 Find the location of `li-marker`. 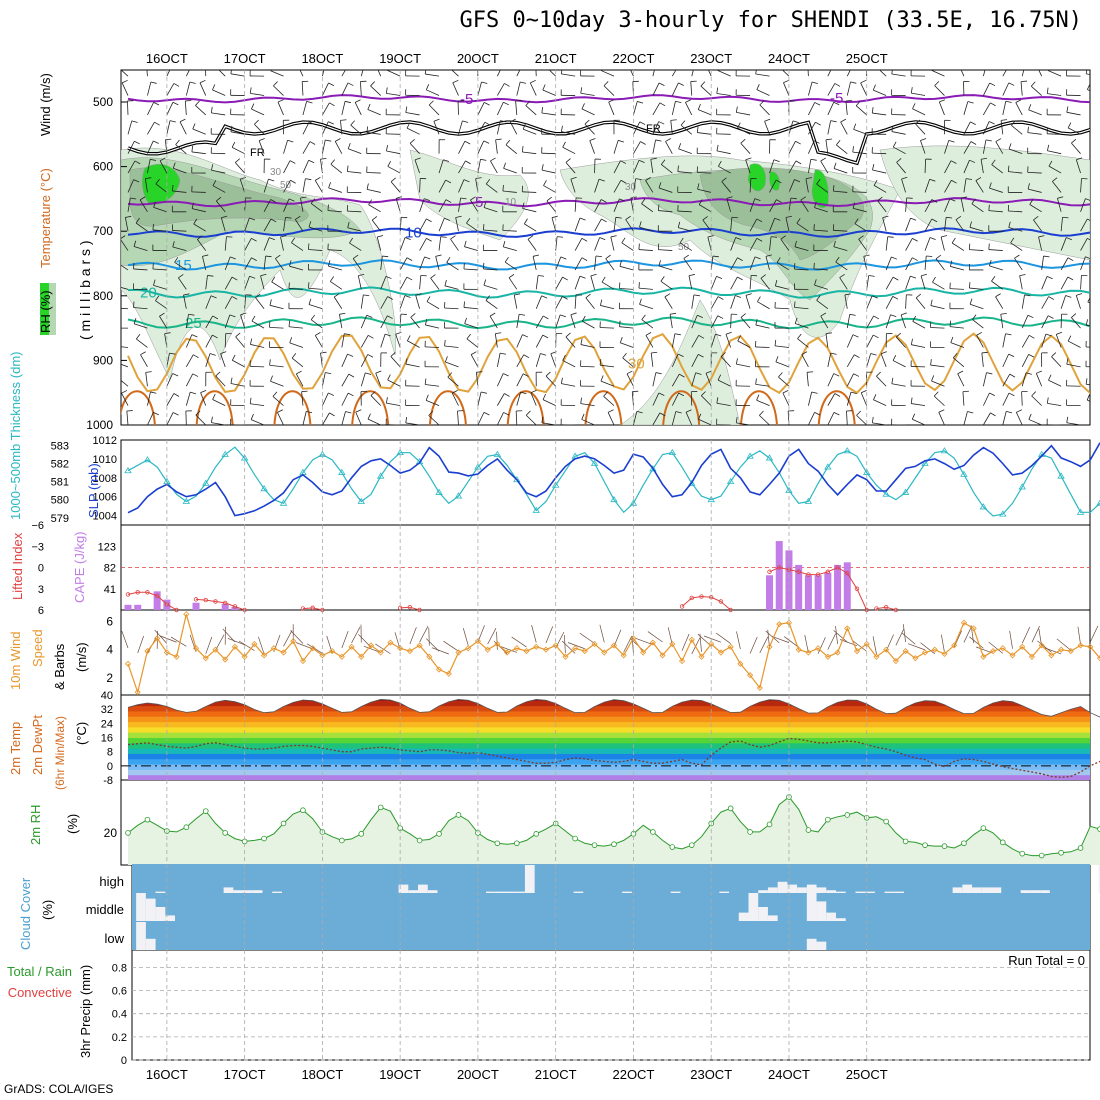

li-marker is located at coordinates (225, 603).